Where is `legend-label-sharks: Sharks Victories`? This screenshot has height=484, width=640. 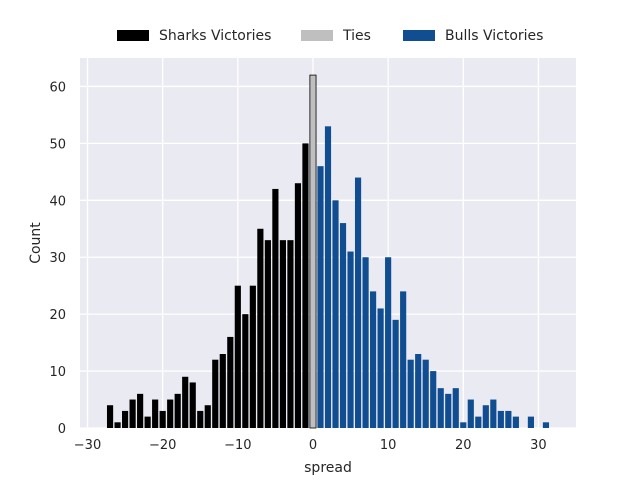
legend-label-sharks: Sharks Victories is located at coordinates (215, 36).